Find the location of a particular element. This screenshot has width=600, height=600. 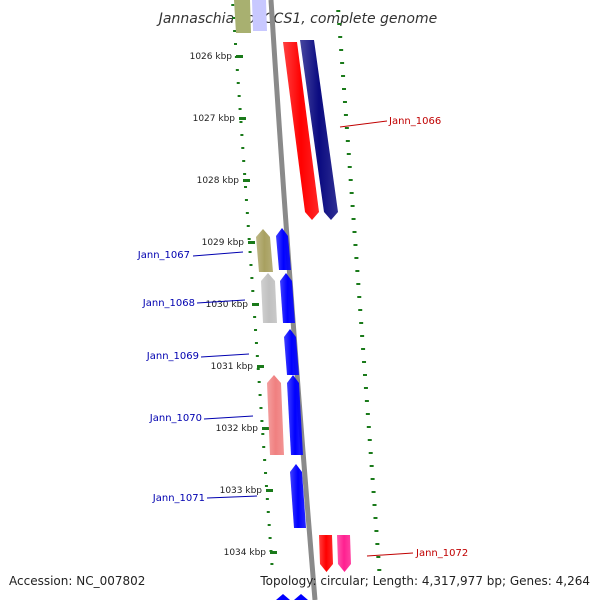

gene-label: Jann_1067 is located at coordinates (163, 255).